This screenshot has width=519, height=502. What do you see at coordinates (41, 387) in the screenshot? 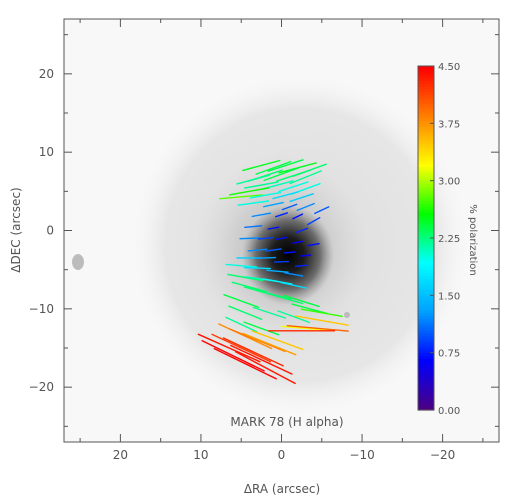
I see `y-tick-label: −20` at bounding box center [41, 387].